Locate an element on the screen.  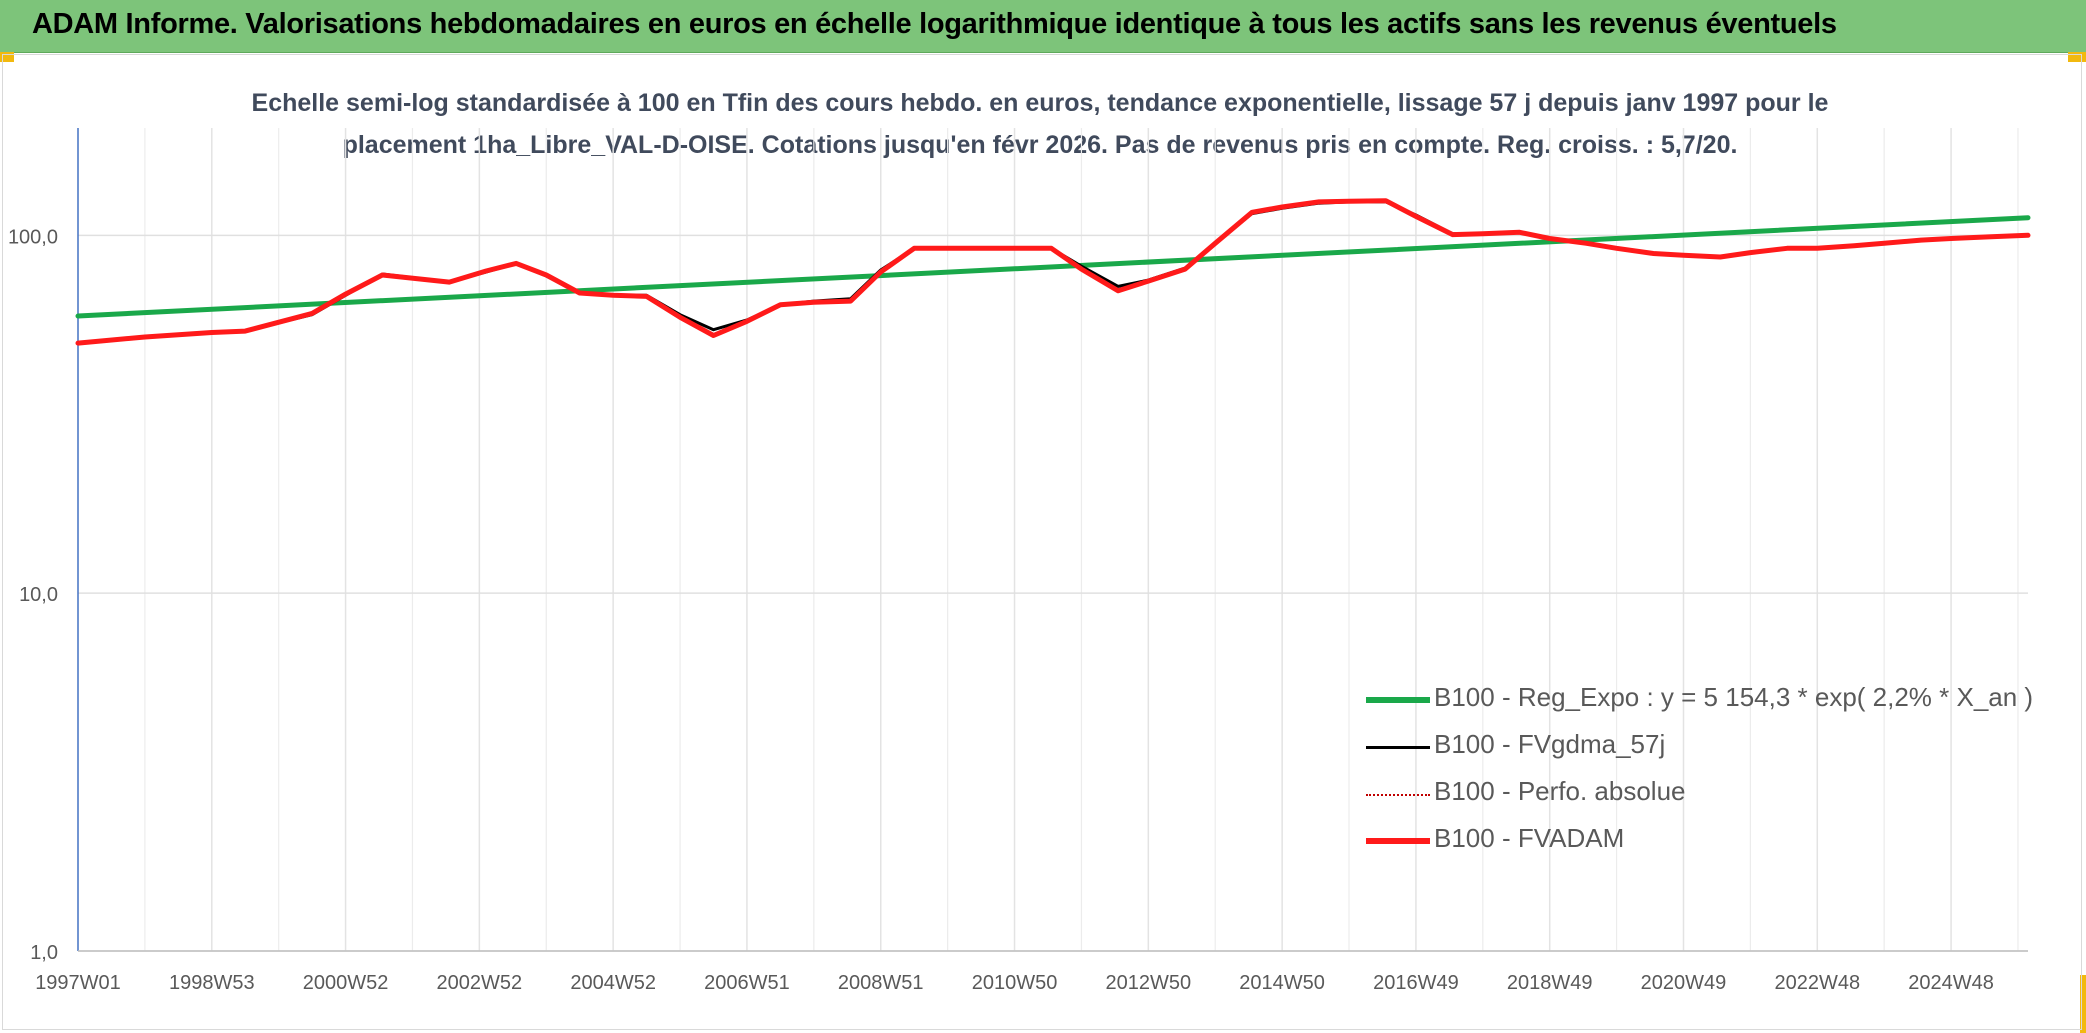
x-tick-label: 2012W50 is located at coordinates (1149, 983).